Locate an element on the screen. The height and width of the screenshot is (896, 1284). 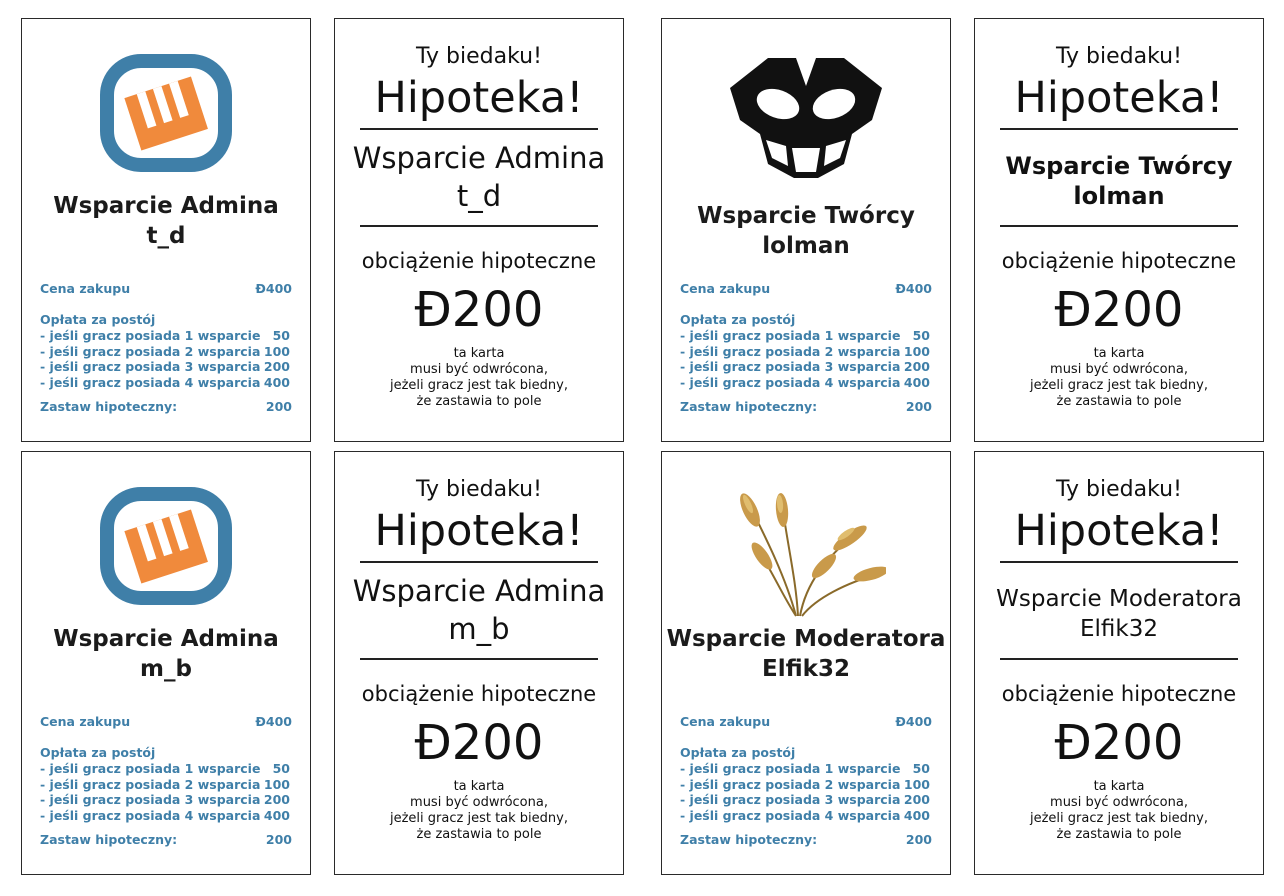
property-title: Wsparcie Admina t_d is located at coordinates (166, 221).